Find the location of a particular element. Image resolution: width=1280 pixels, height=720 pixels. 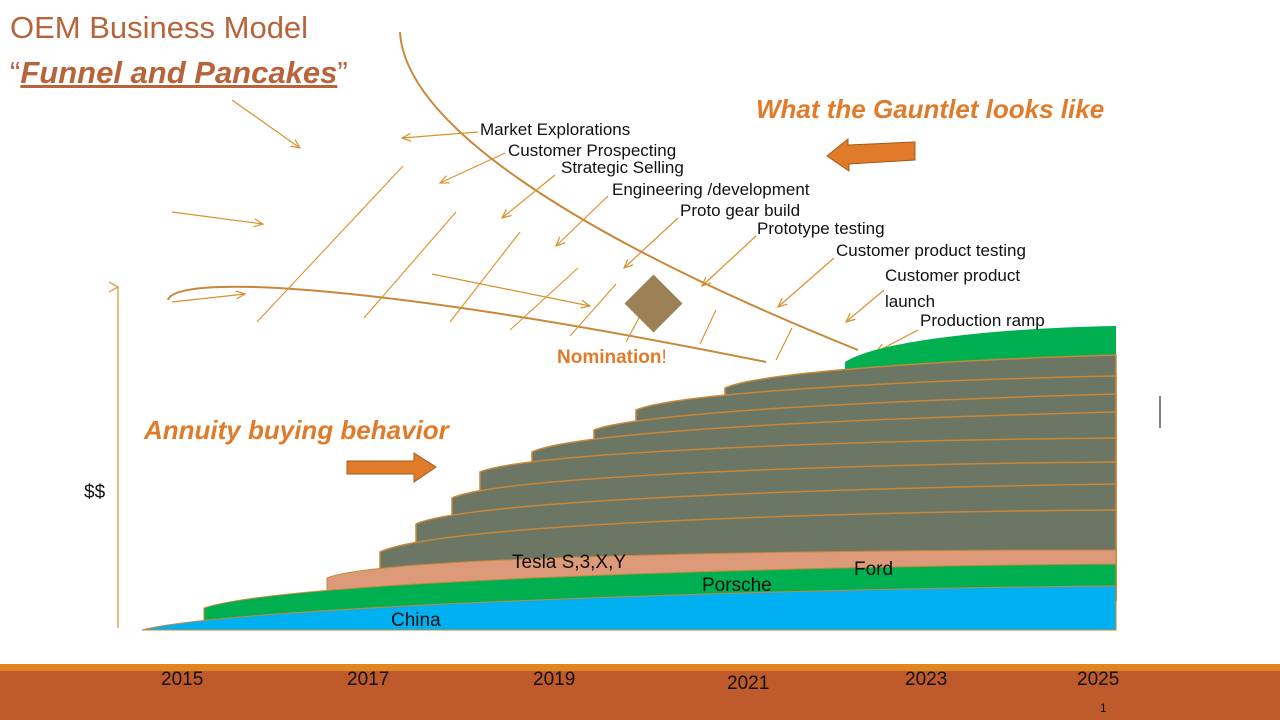

subtitle-text: Funnel and Pancakes is located at coordinates (179, 72).